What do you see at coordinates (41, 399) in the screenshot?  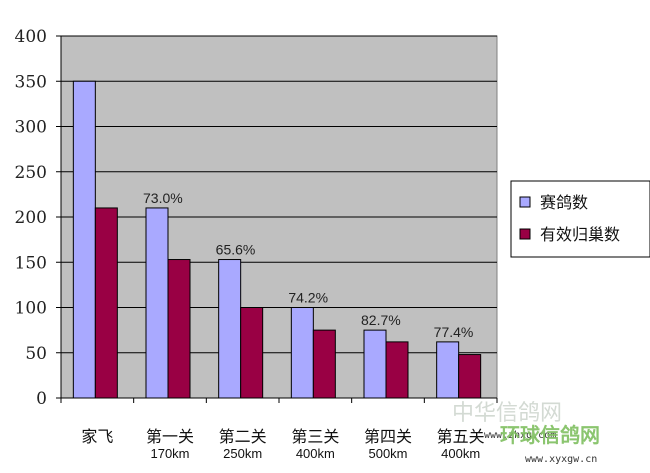 I see `y-tick-label: 0` at bounding box center [41, 399].